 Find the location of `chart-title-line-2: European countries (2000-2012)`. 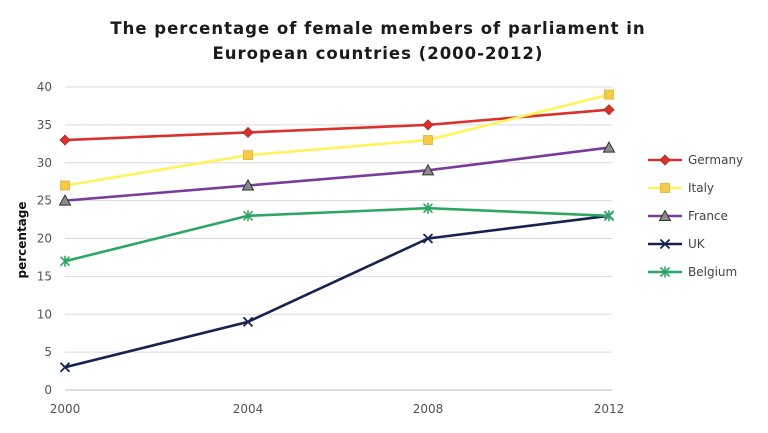

chart-title-line-2: European countries (2000-2012) is located at coordinates (378, 53).